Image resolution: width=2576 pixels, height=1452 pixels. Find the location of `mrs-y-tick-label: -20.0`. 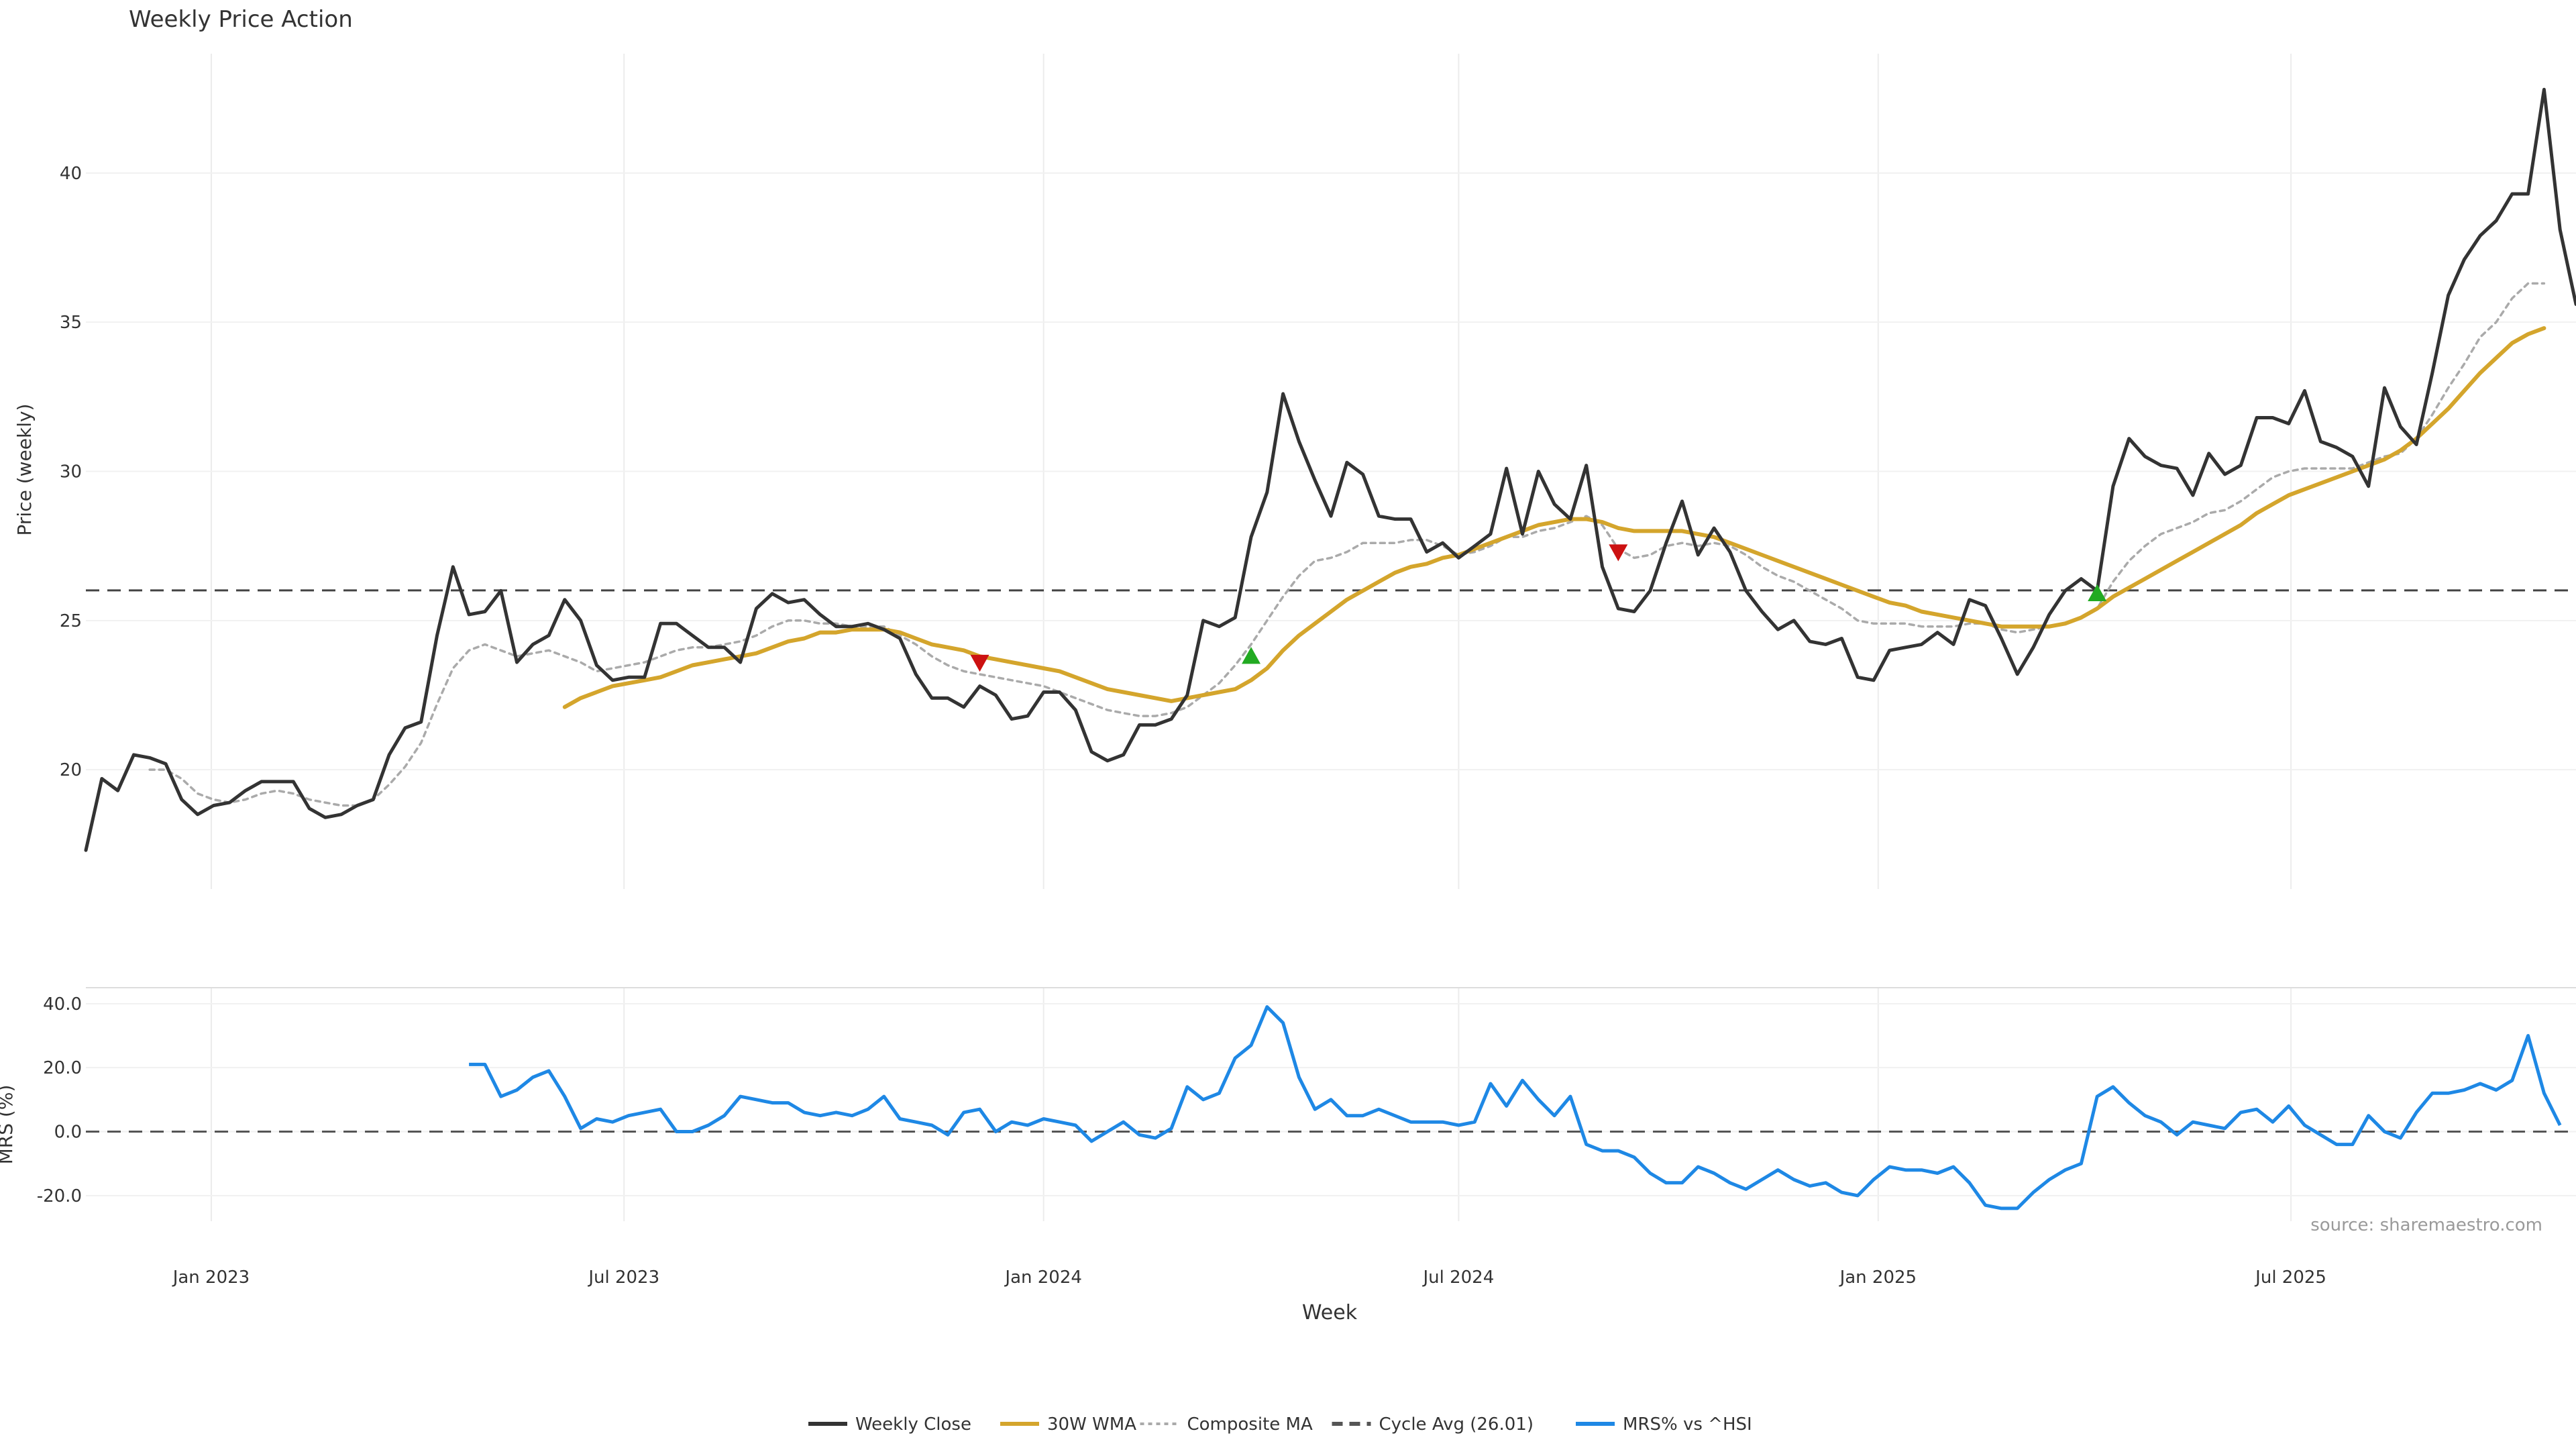

mrs-y-tick-label: -20.0 is located at coordinates (59, 1196).